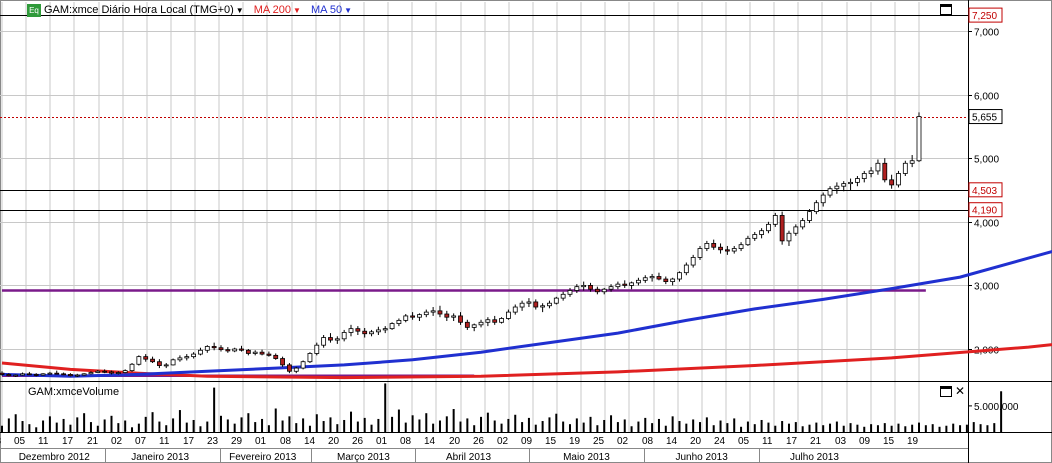 The height and width of the screenshot is (463, 1052). I want to click on price-tag-box, so click(985, 210).